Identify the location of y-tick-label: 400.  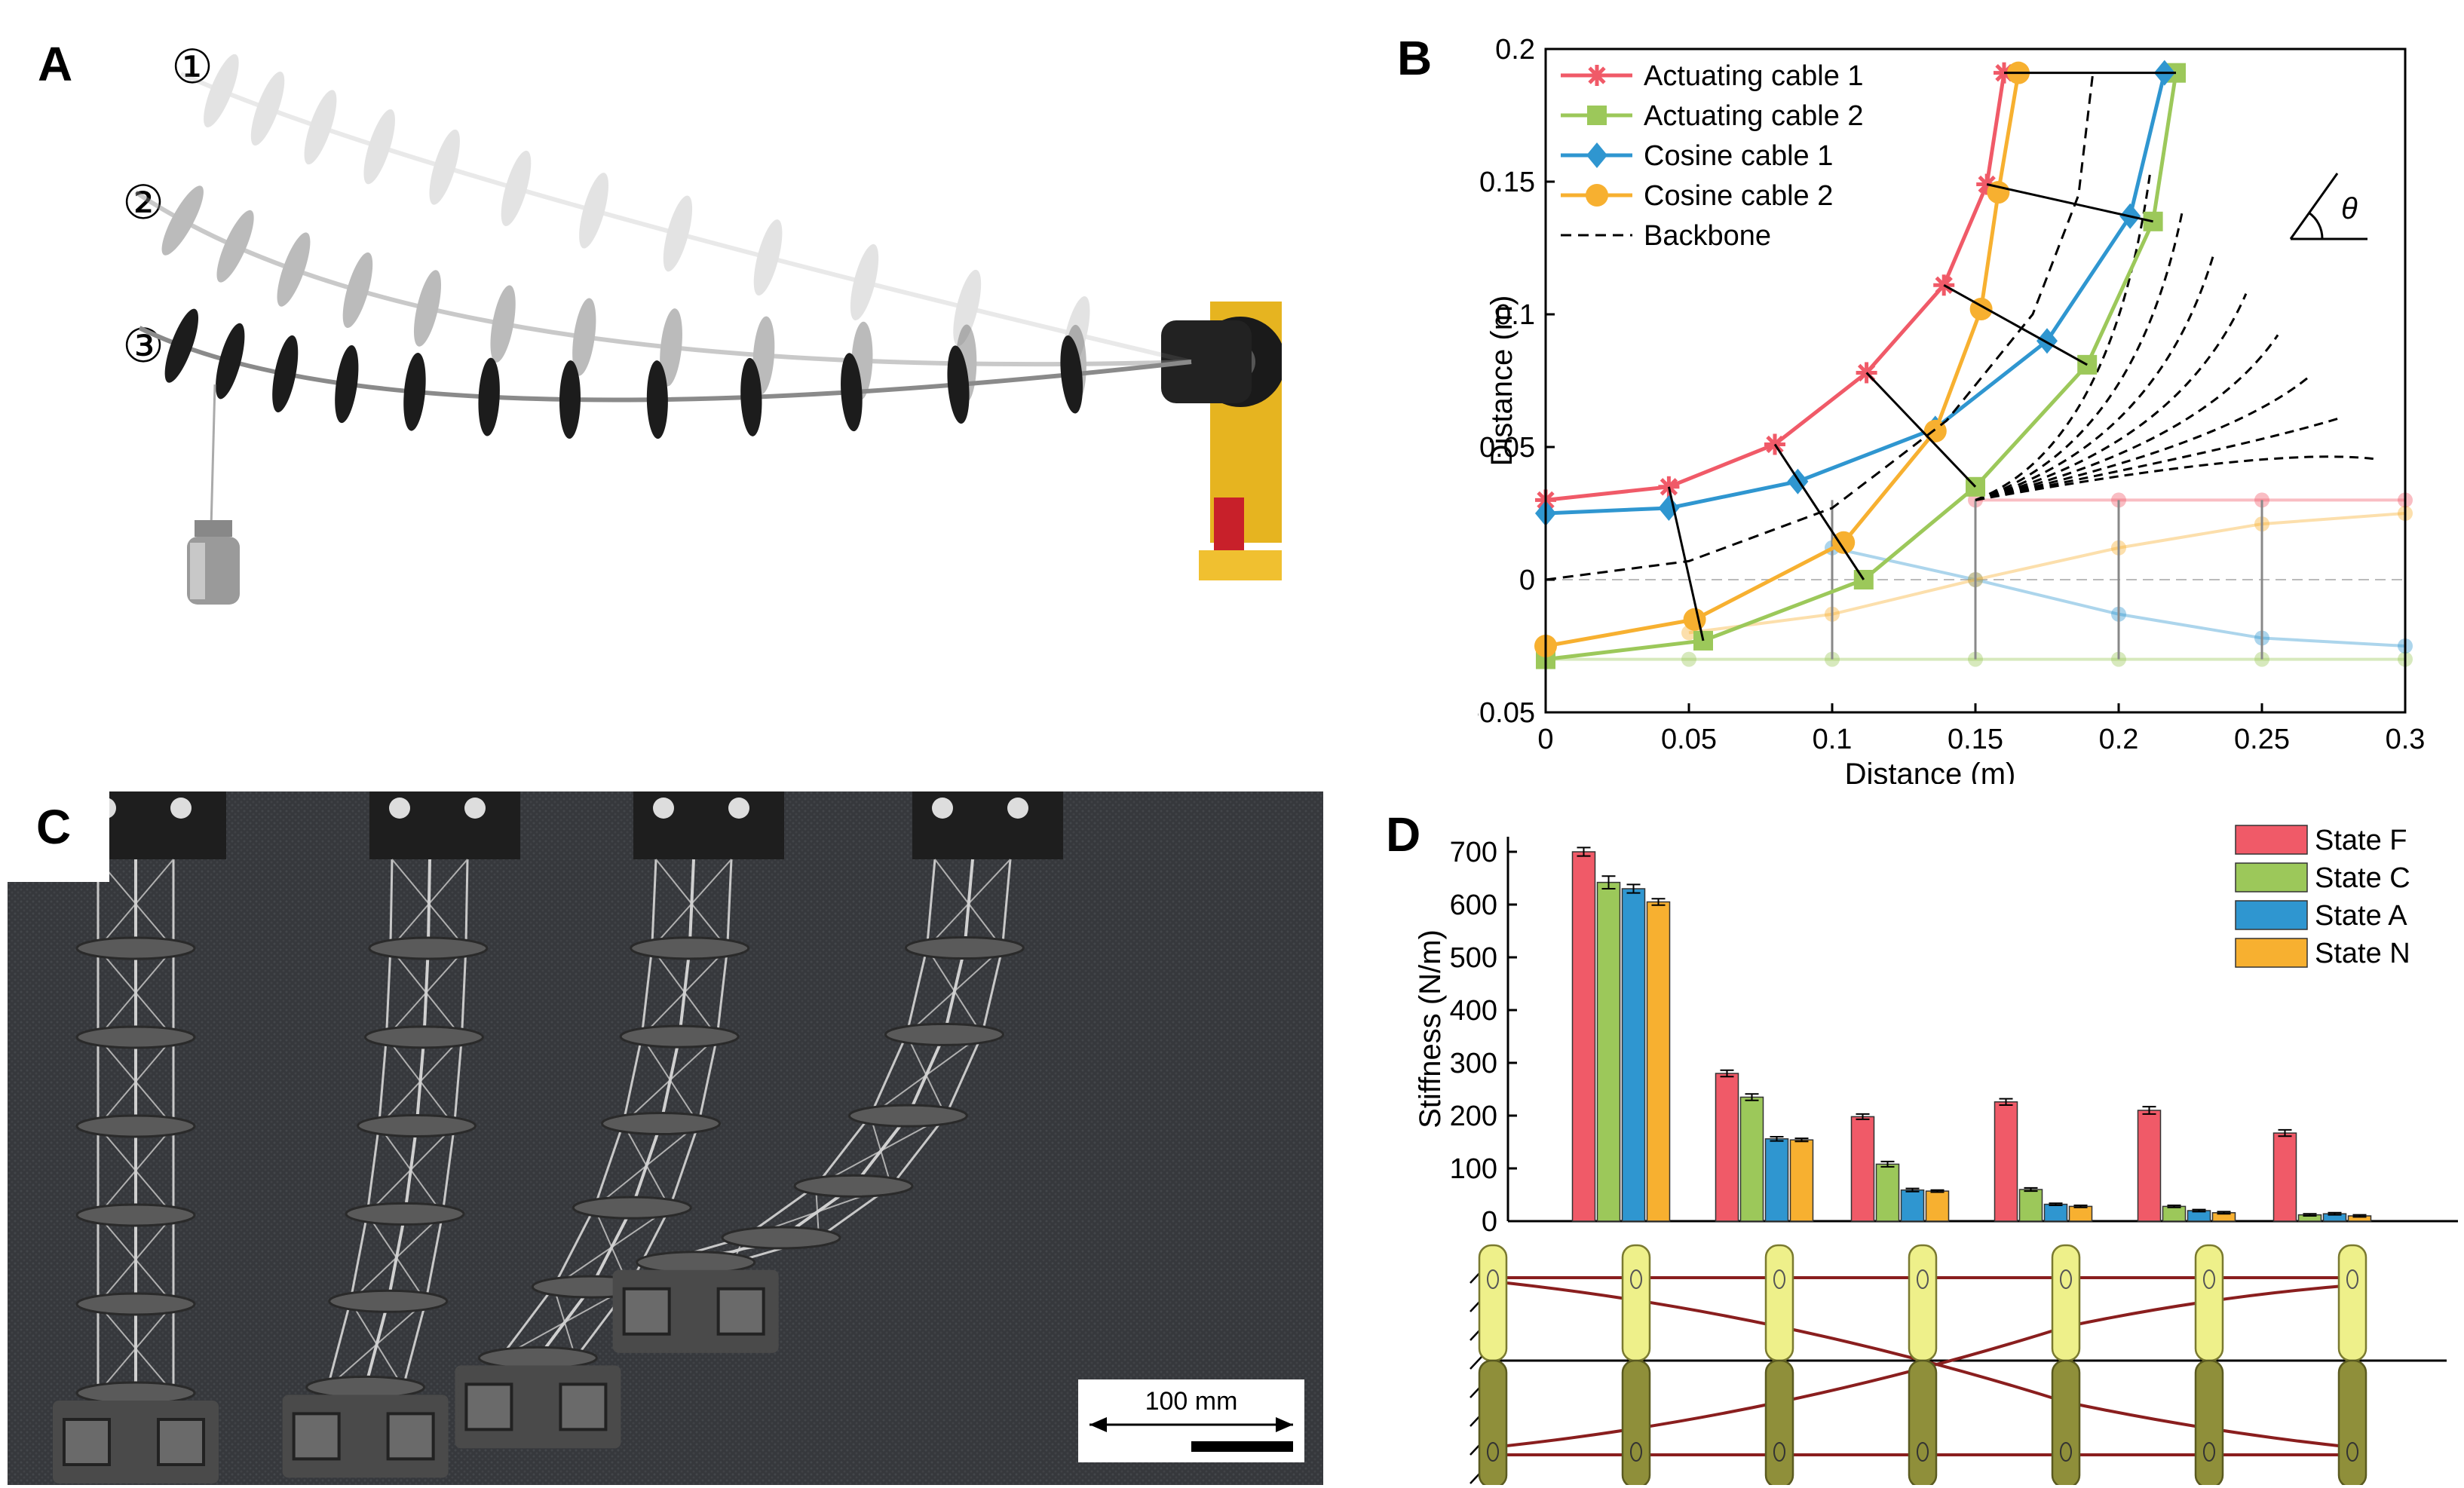
(1474, 1011).